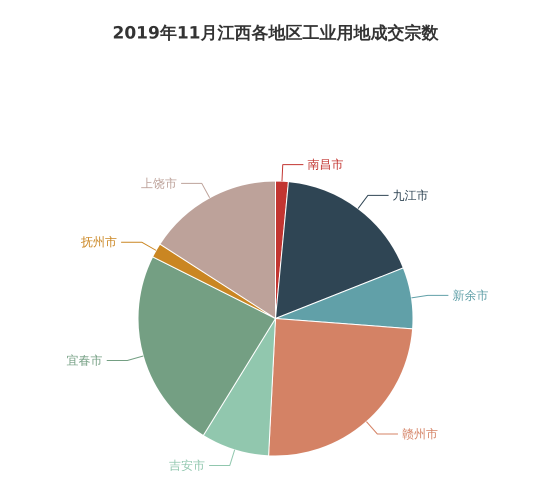 Image resolution: width=550 pixels, height=490 pixels. I want to click on slice-label: 九江市, so click(410, 195).